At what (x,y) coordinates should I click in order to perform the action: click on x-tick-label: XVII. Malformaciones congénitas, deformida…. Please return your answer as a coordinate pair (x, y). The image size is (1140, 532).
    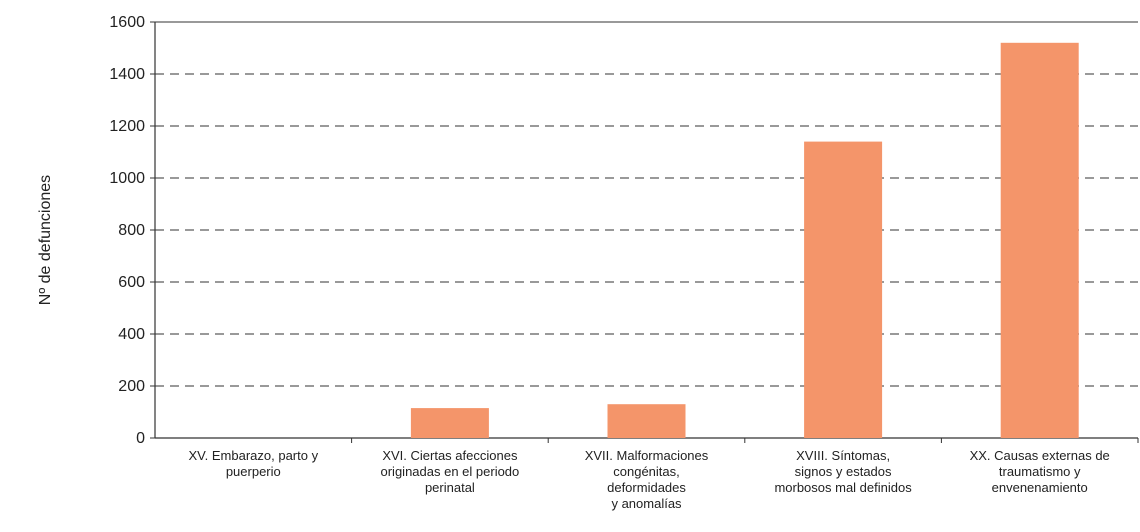
    Looking at the image, I should click on (647, 479).